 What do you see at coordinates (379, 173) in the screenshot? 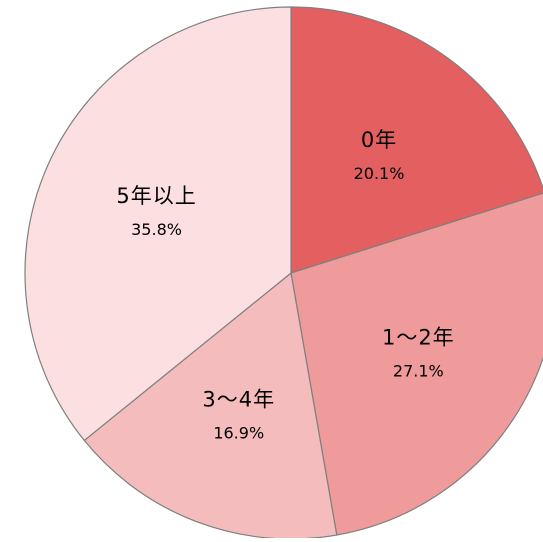
I see `slice-percent-0: 20.1%` at bounding box center [379, 173].